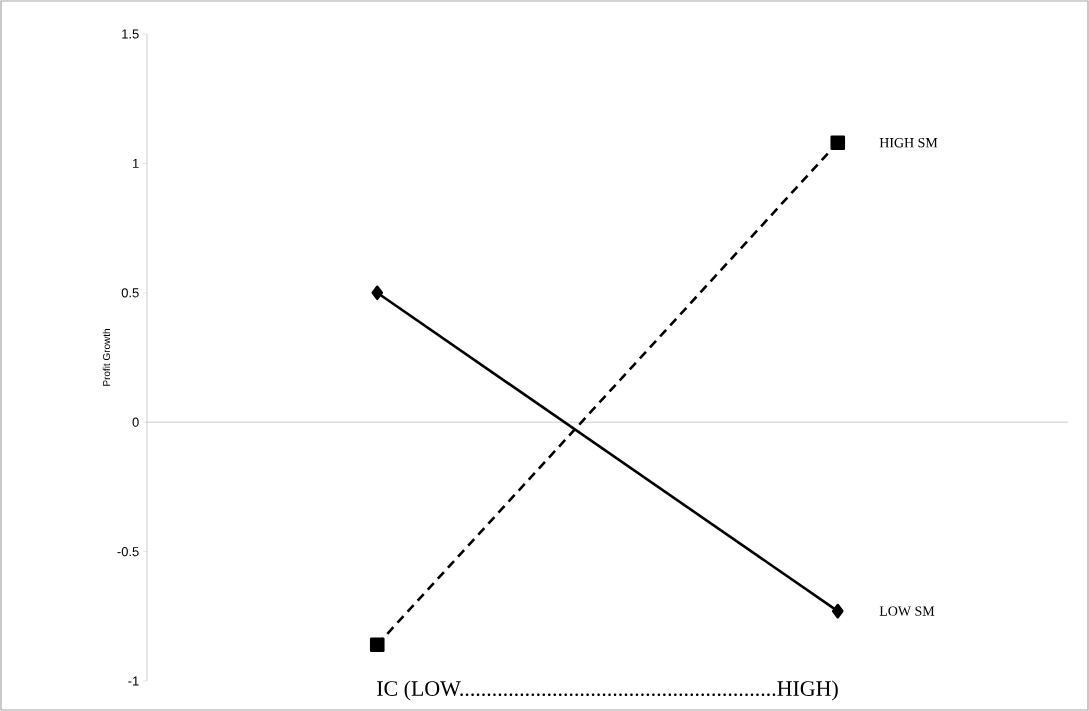  What do you see at coordinates (607, 690) in the screenshot?
I see `x-axis-title: IC (LOW..........................................................HIGH)` at bounding box center [607, 690].